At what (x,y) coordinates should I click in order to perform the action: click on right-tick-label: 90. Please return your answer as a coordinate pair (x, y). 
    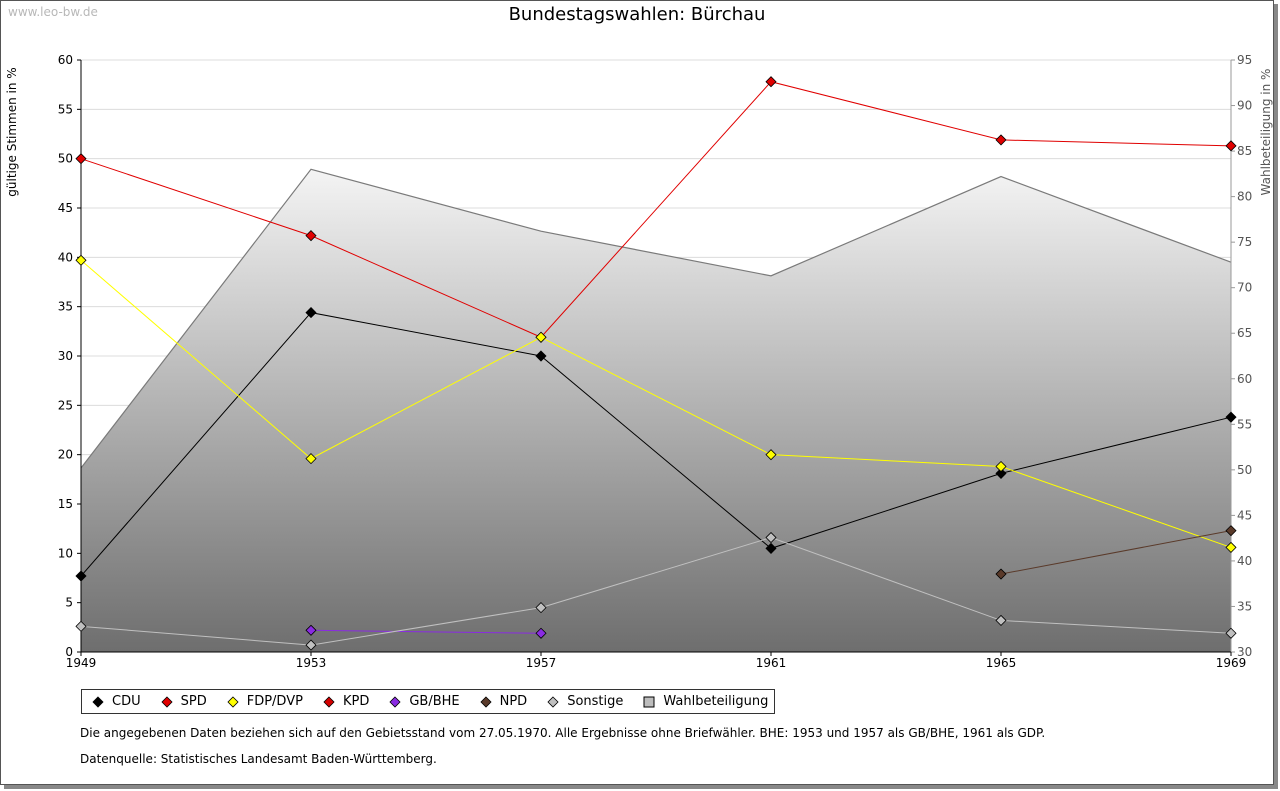
    Looking at the image, I should click on (1244, 106).